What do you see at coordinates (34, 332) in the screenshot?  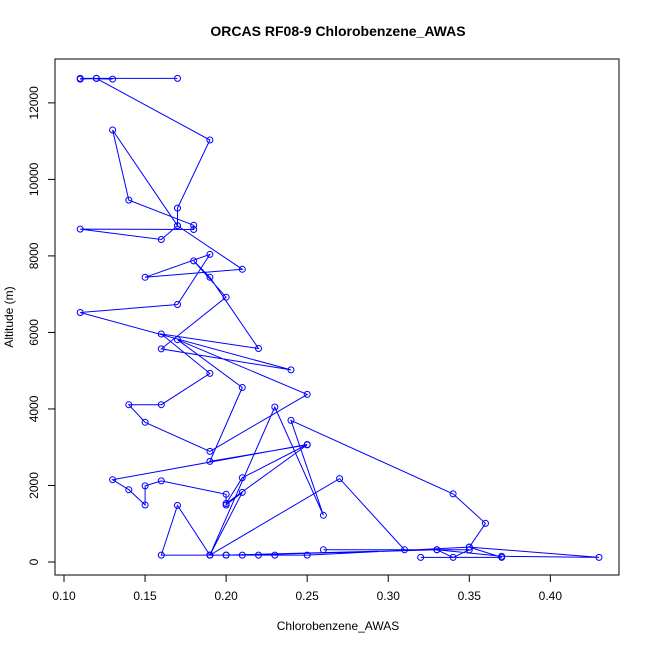 I see `y-tick-label: 6000` at bounding box center [34, 332].